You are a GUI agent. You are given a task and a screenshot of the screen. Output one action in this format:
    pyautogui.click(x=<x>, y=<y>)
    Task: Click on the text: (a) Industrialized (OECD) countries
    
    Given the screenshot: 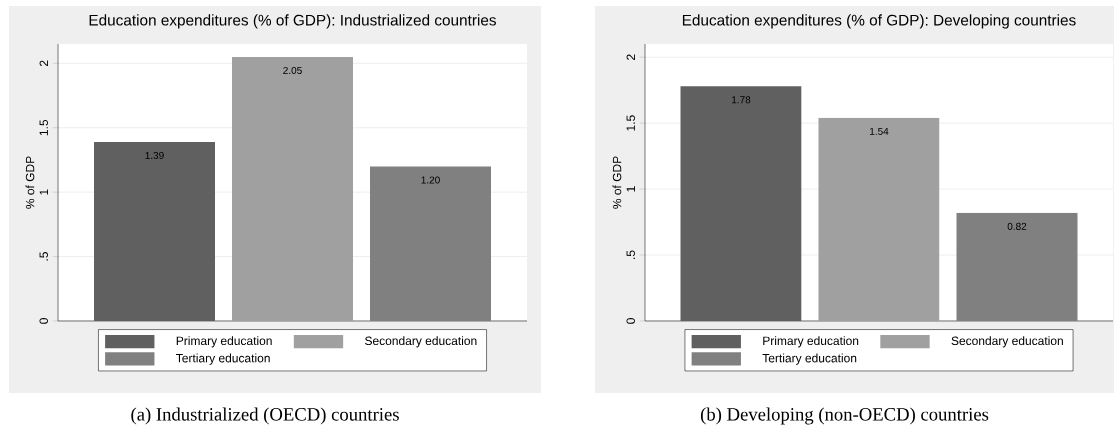 What is the action you would take?
    pyautogui.click(x=265, y=416)
    